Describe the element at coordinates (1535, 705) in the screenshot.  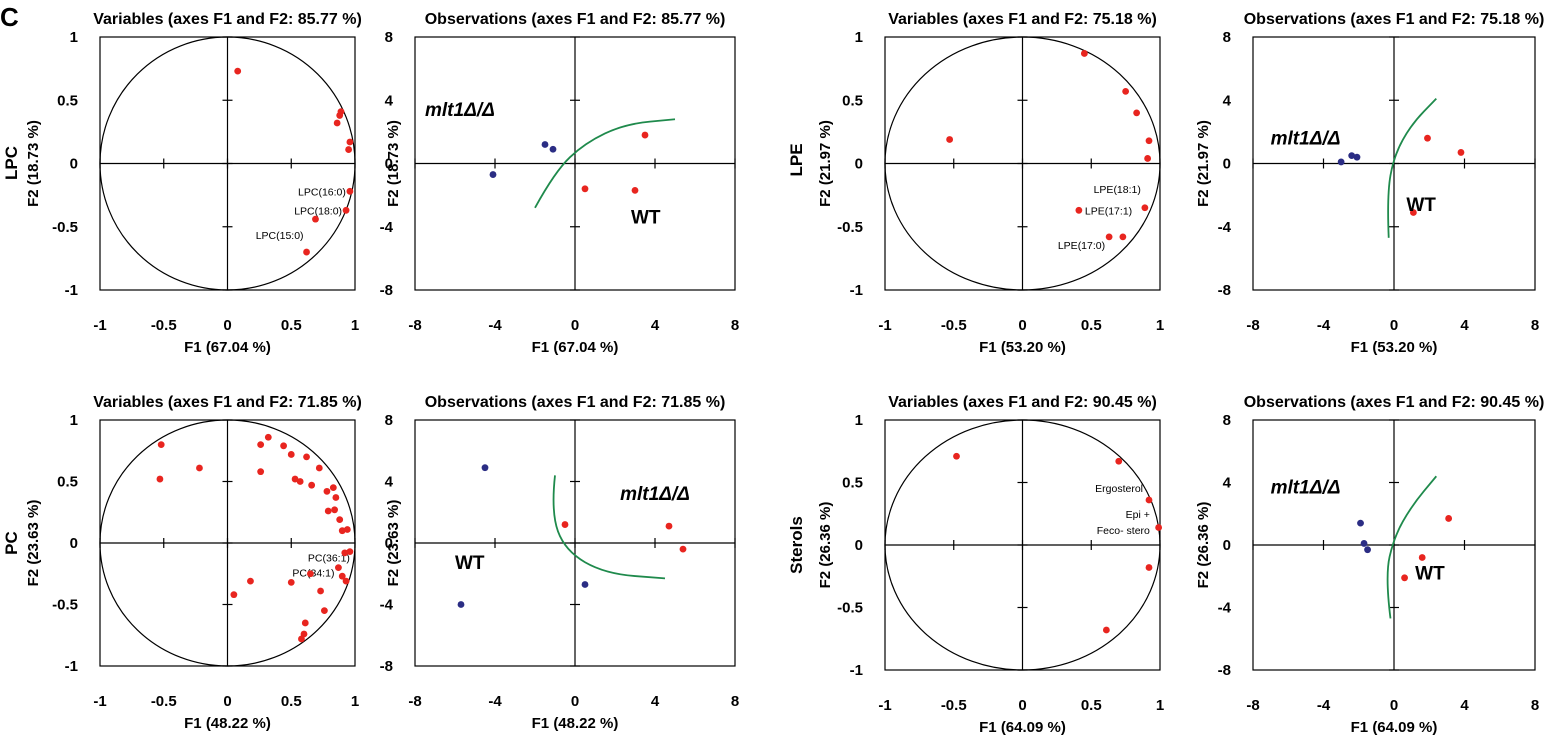
I see `x-tick-label: 8` at that location.